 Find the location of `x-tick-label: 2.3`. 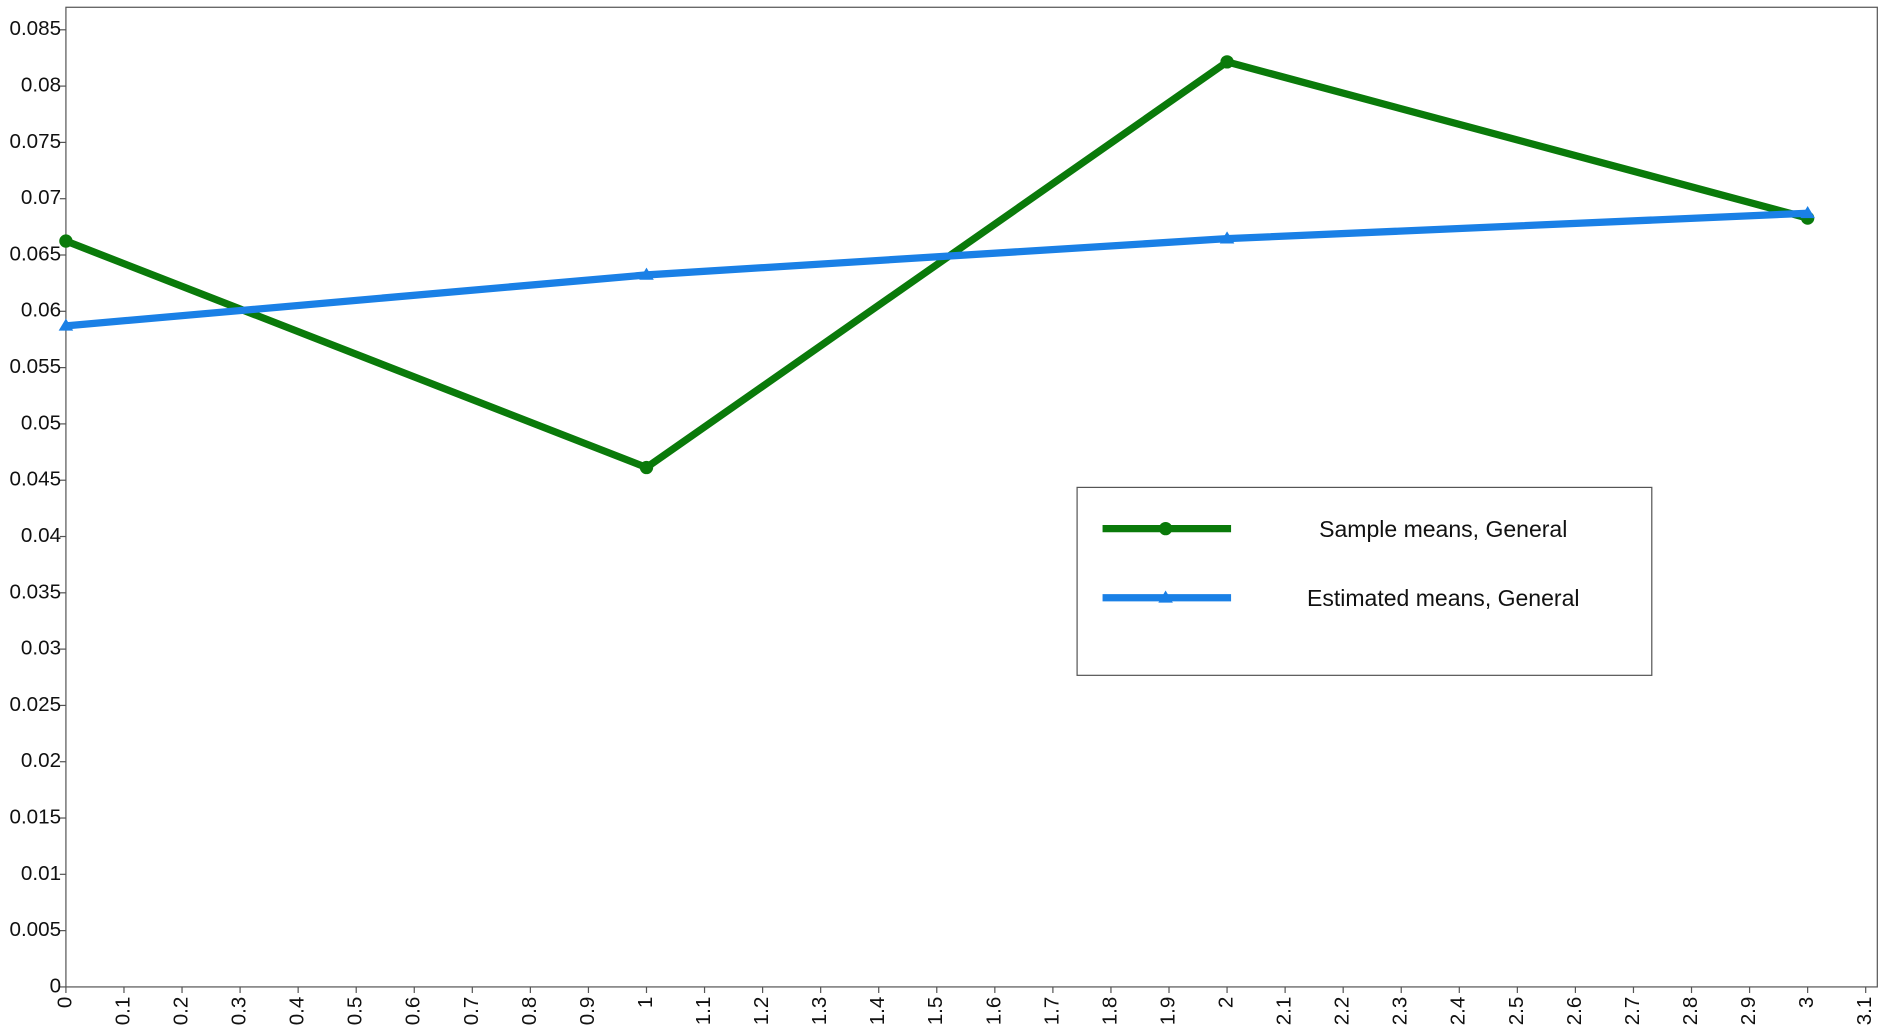

x-tick-label: 2.3 is located at coordinates (1400, 1011).